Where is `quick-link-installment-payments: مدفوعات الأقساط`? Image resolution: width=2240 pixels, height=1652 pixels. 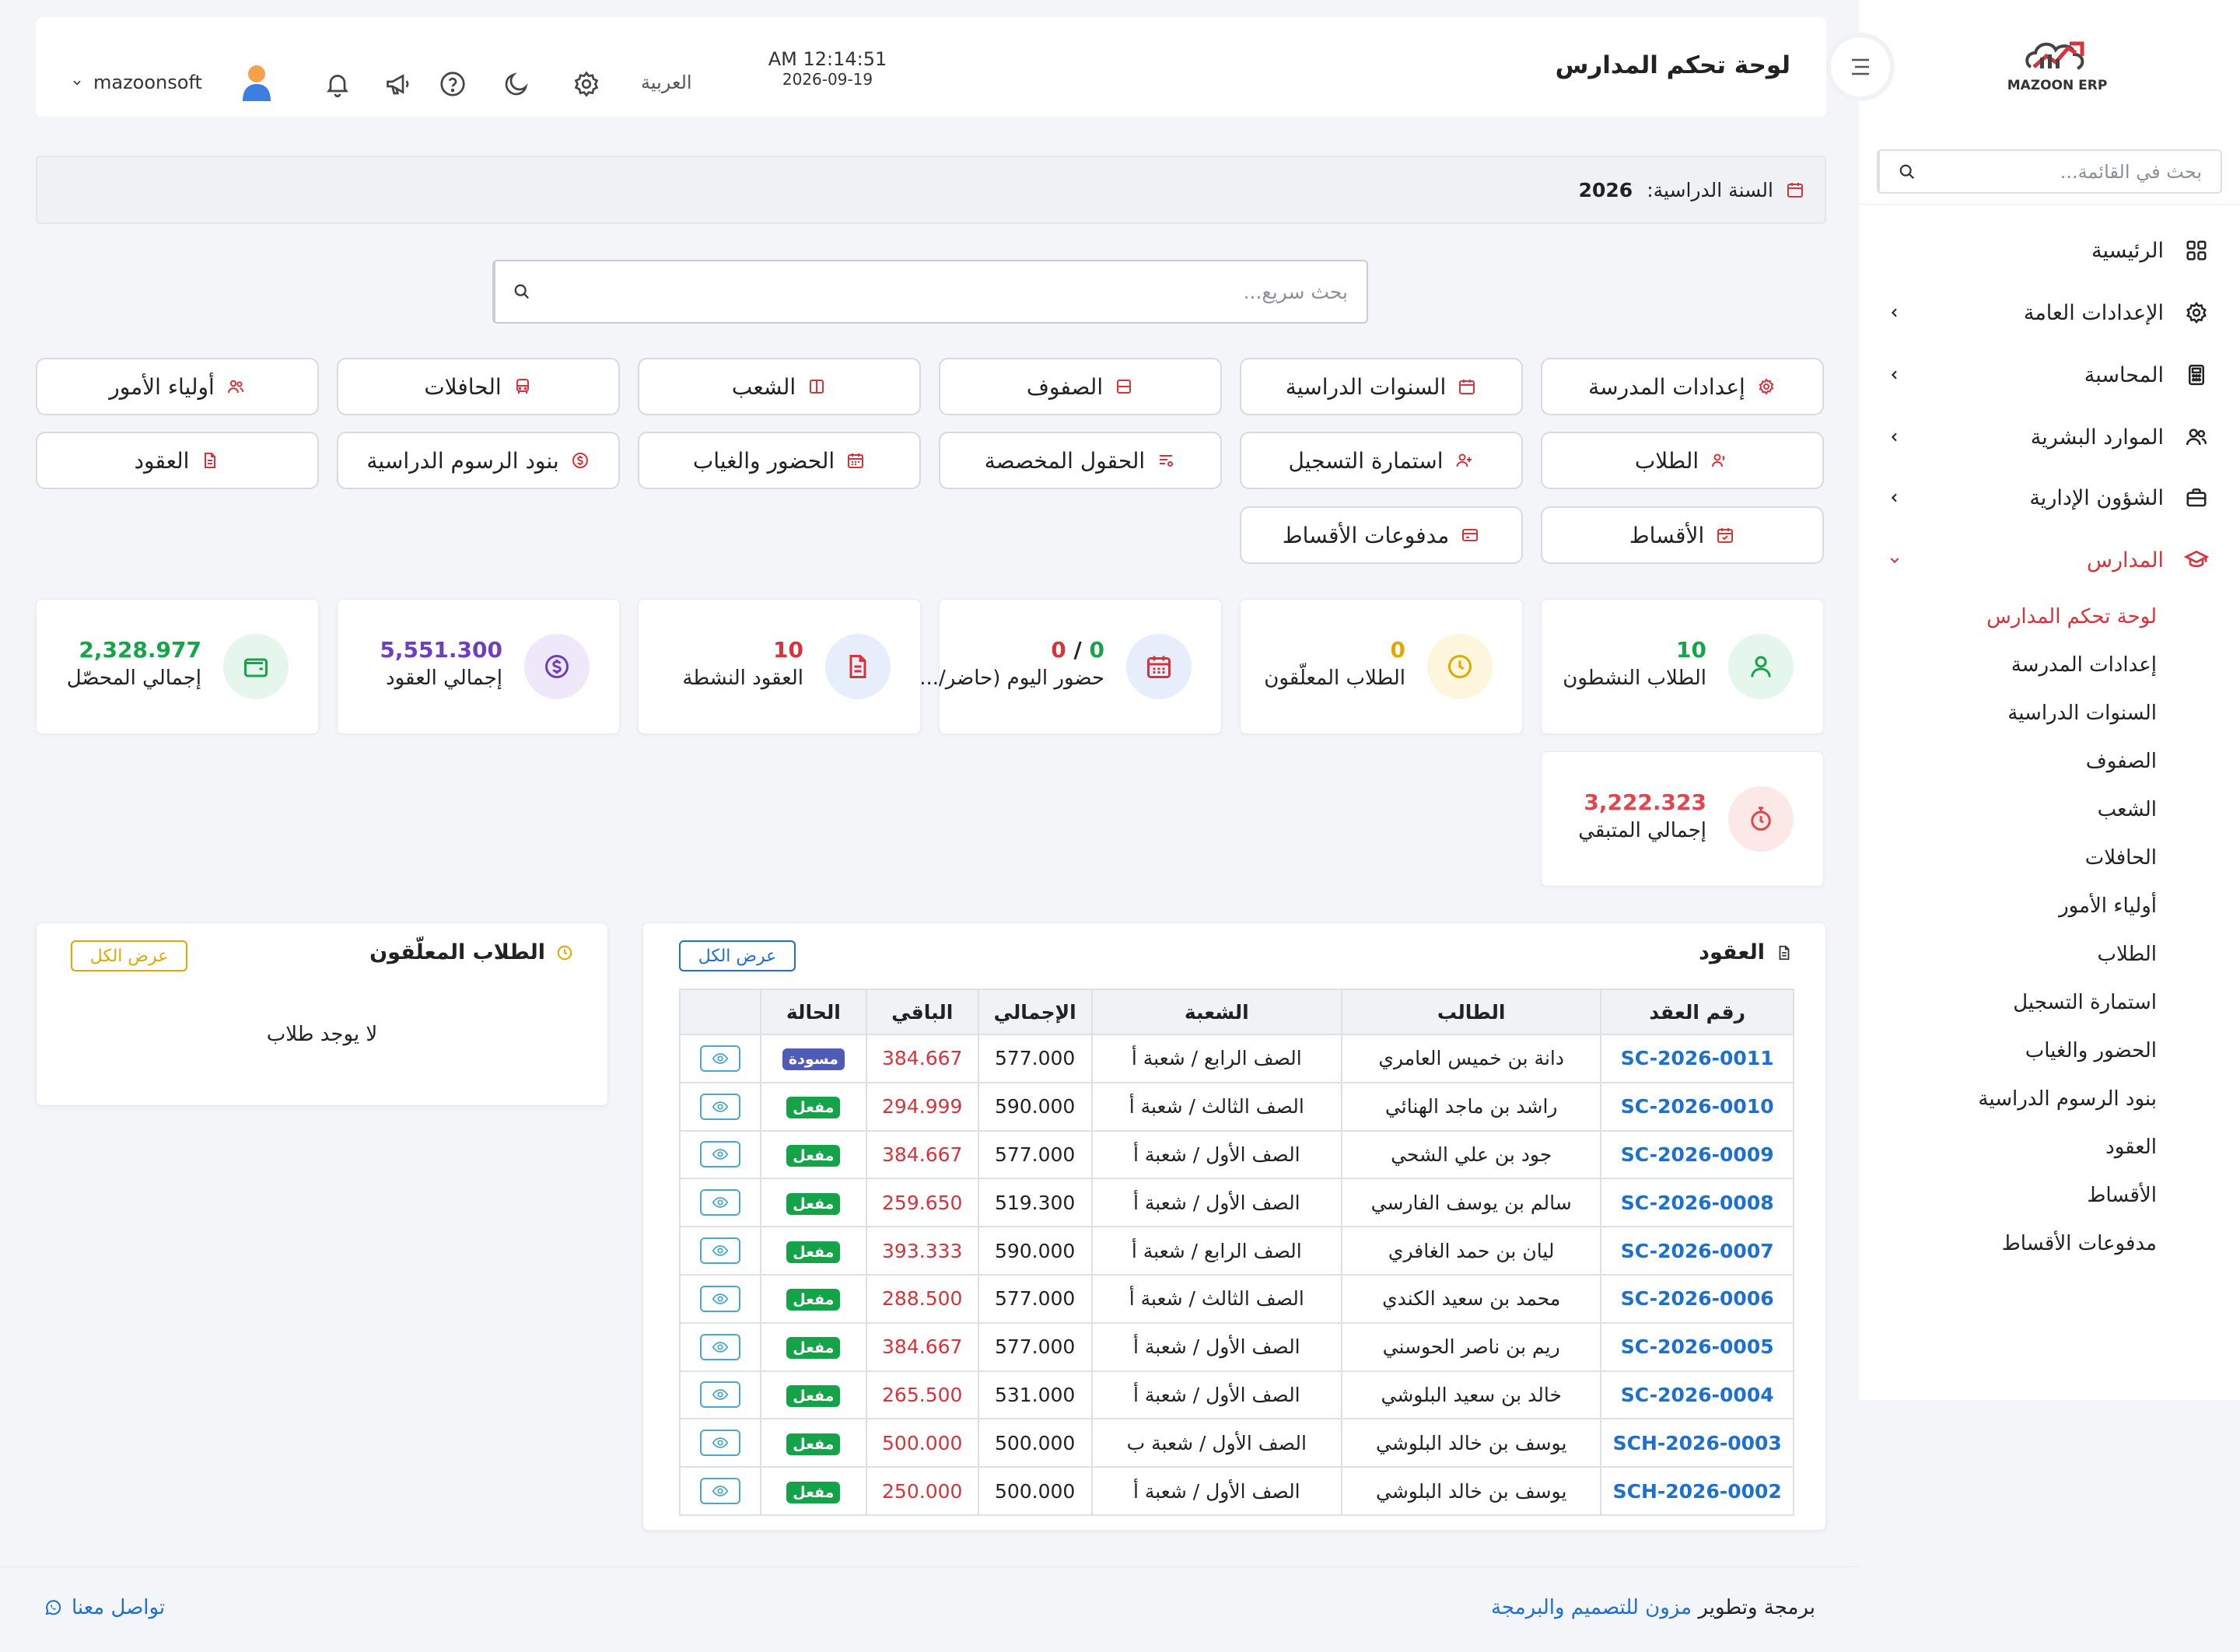
quick-link-installment-payments: مدفوعات الأقساط is located at coordinates (1381, 535).